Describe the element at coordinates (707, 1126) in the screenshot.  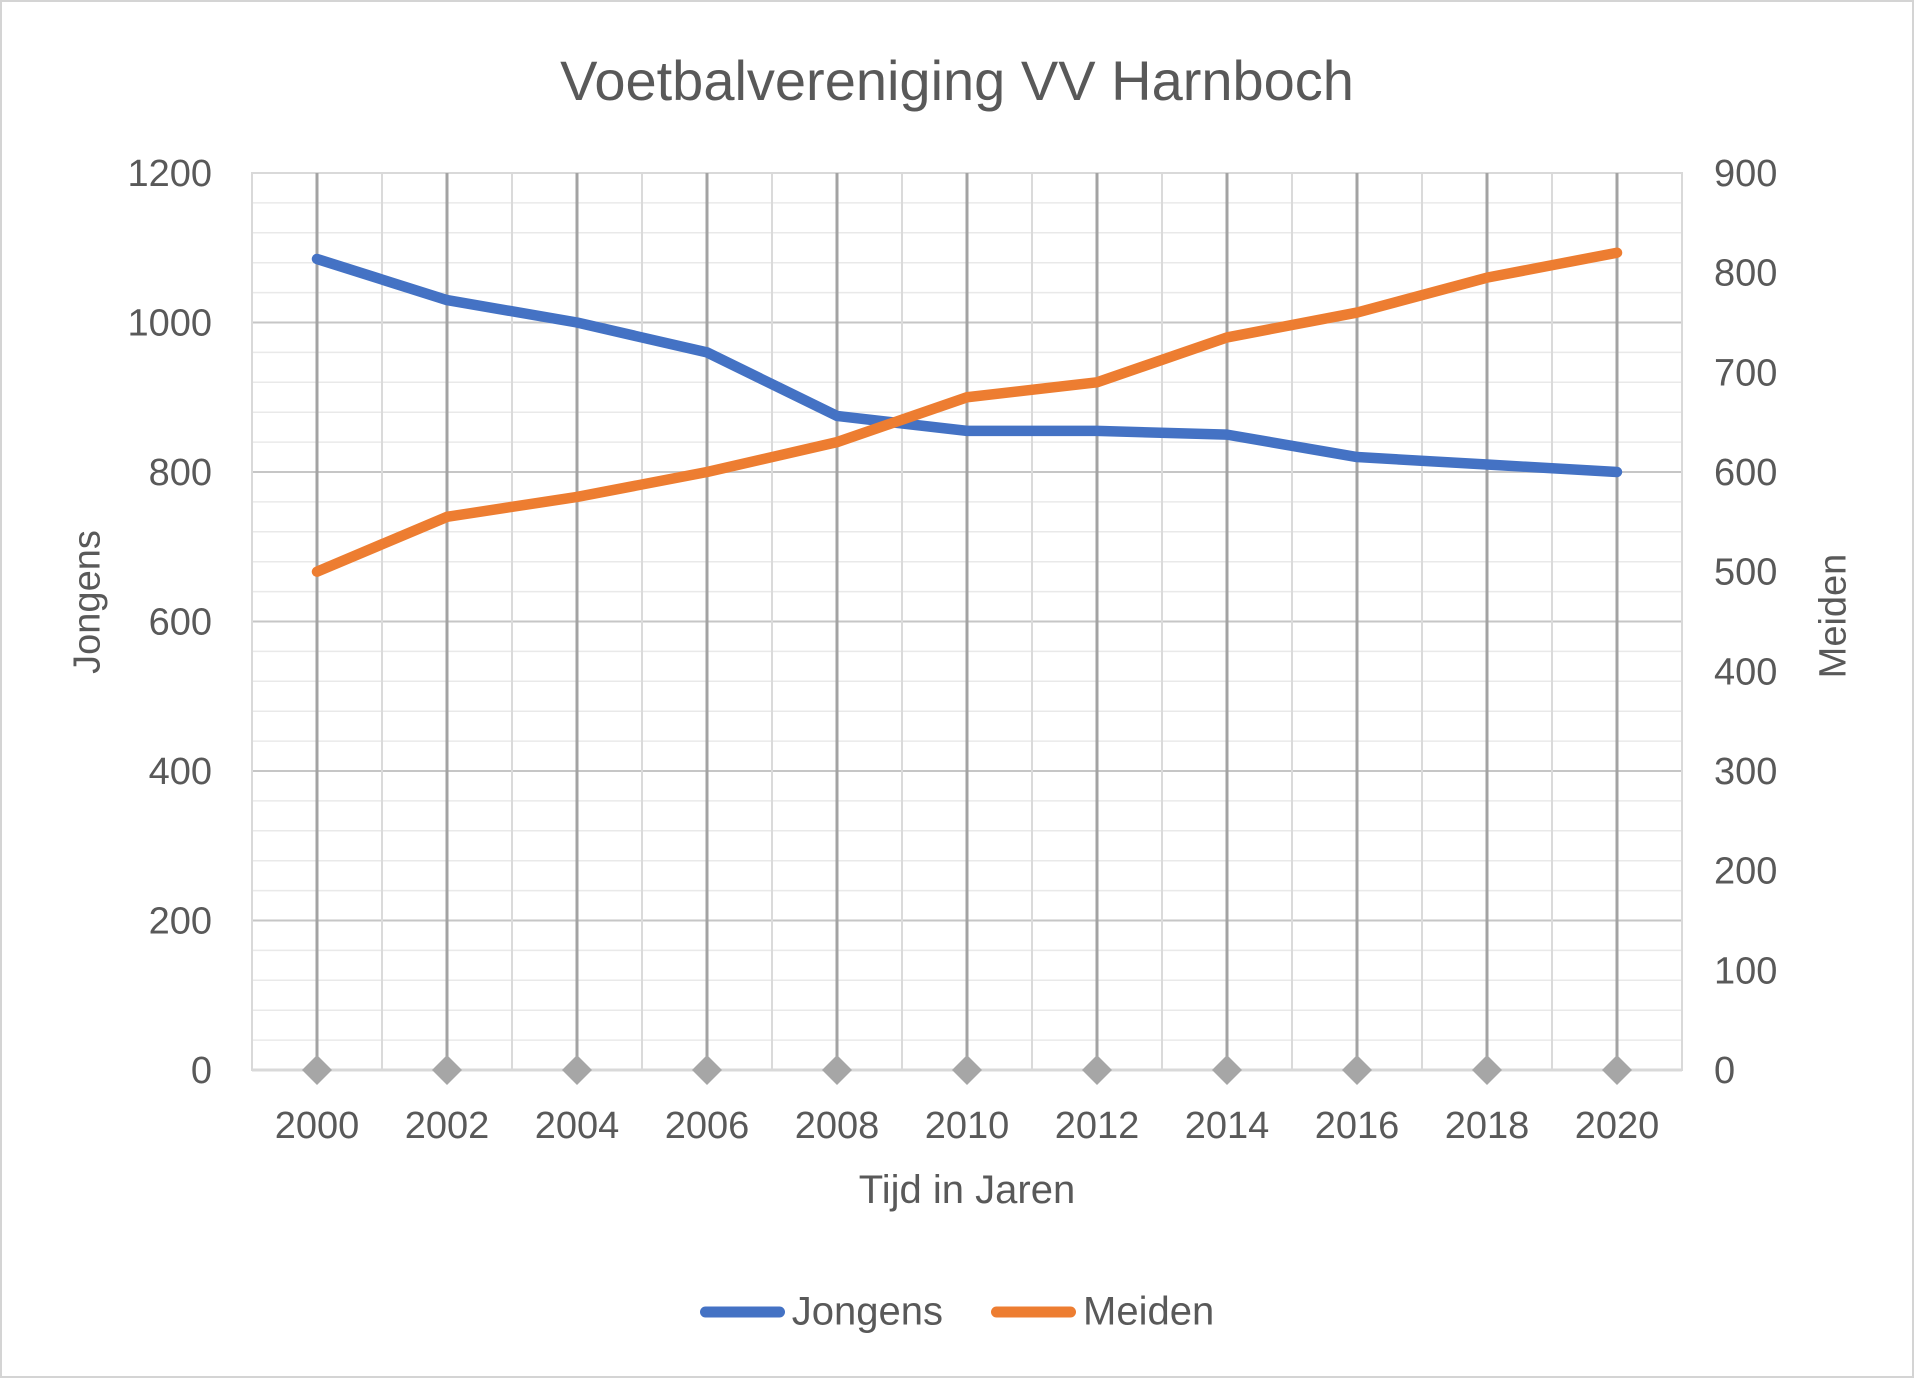
I see `x-axis-tick-label: 2006` at that location.